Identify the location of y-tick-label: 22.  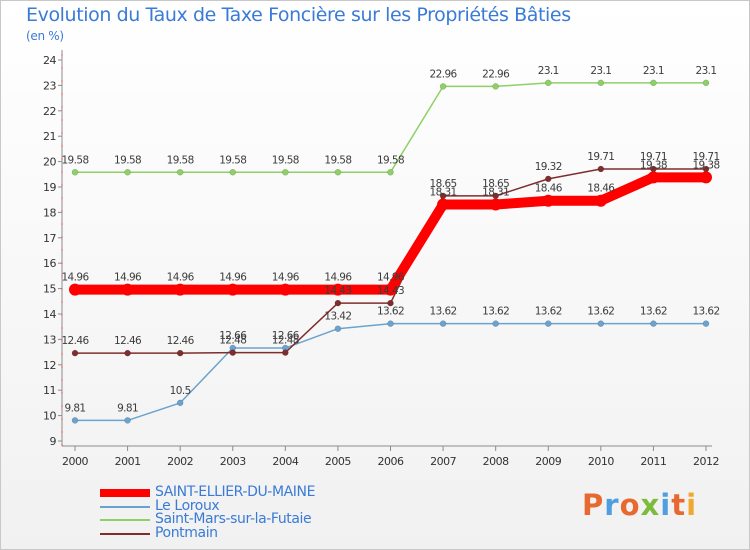
(49, 111).